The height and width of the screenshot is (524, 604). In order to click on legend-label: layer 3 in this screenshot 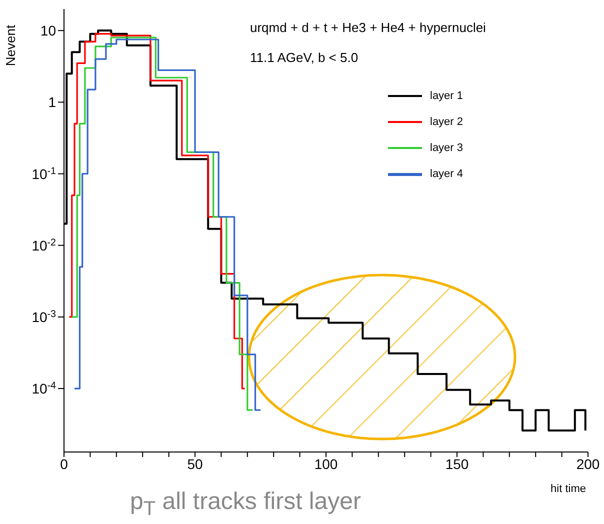, I will do `click(447, 148)`.